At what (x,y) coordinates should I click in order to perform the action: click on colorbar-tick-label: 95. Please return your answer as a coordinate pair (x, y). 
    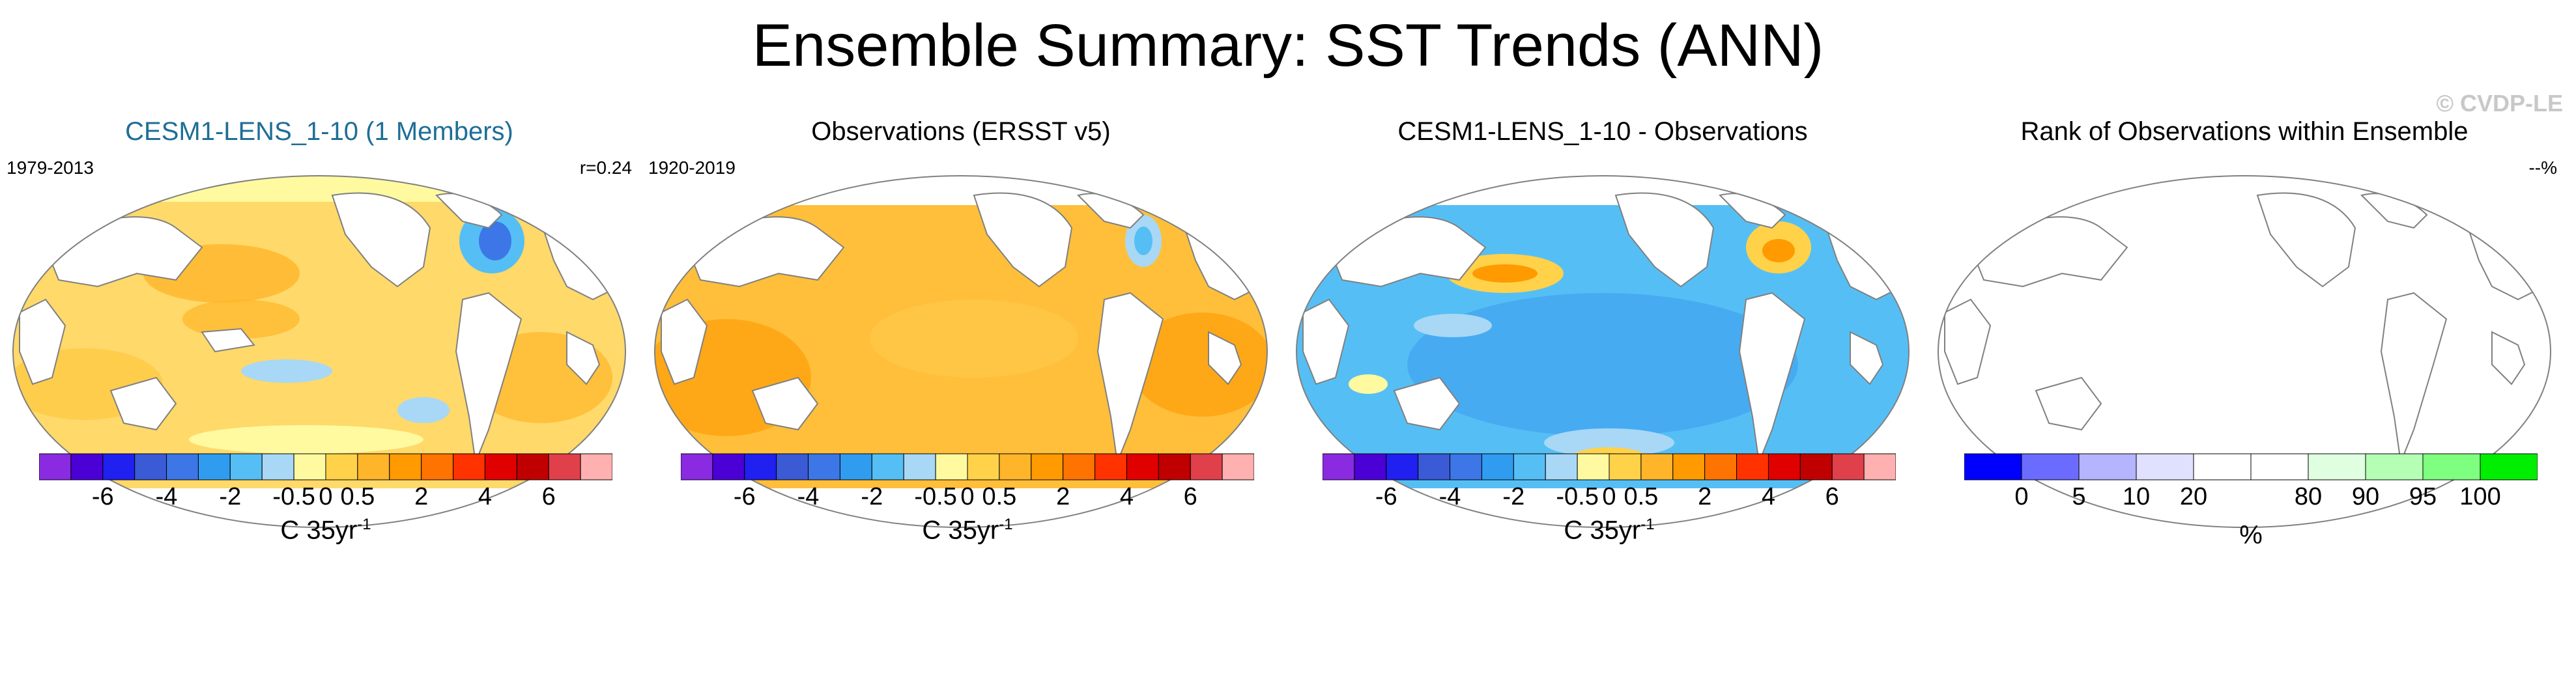
    Looking at the image, I should click on (2423, 496).